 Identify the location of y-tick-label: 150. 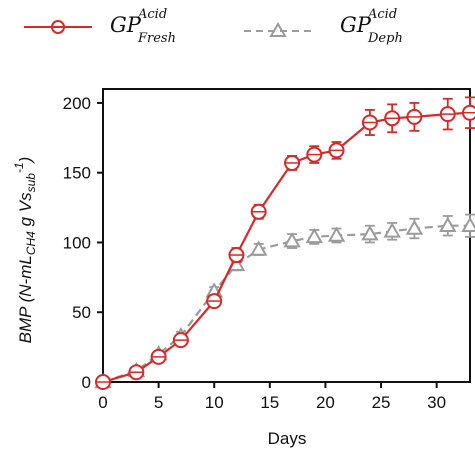
(77, 173).